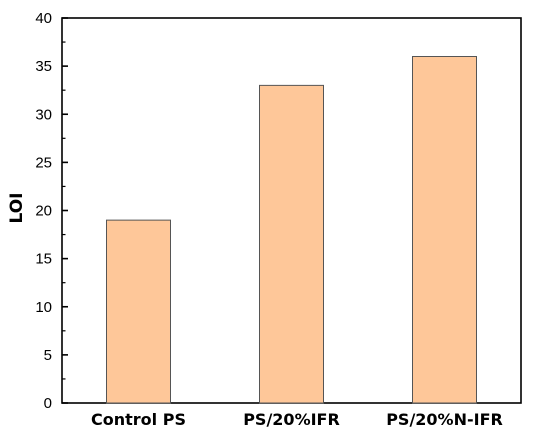  I want to click on y-tick-label: 25, so click(43, 162).